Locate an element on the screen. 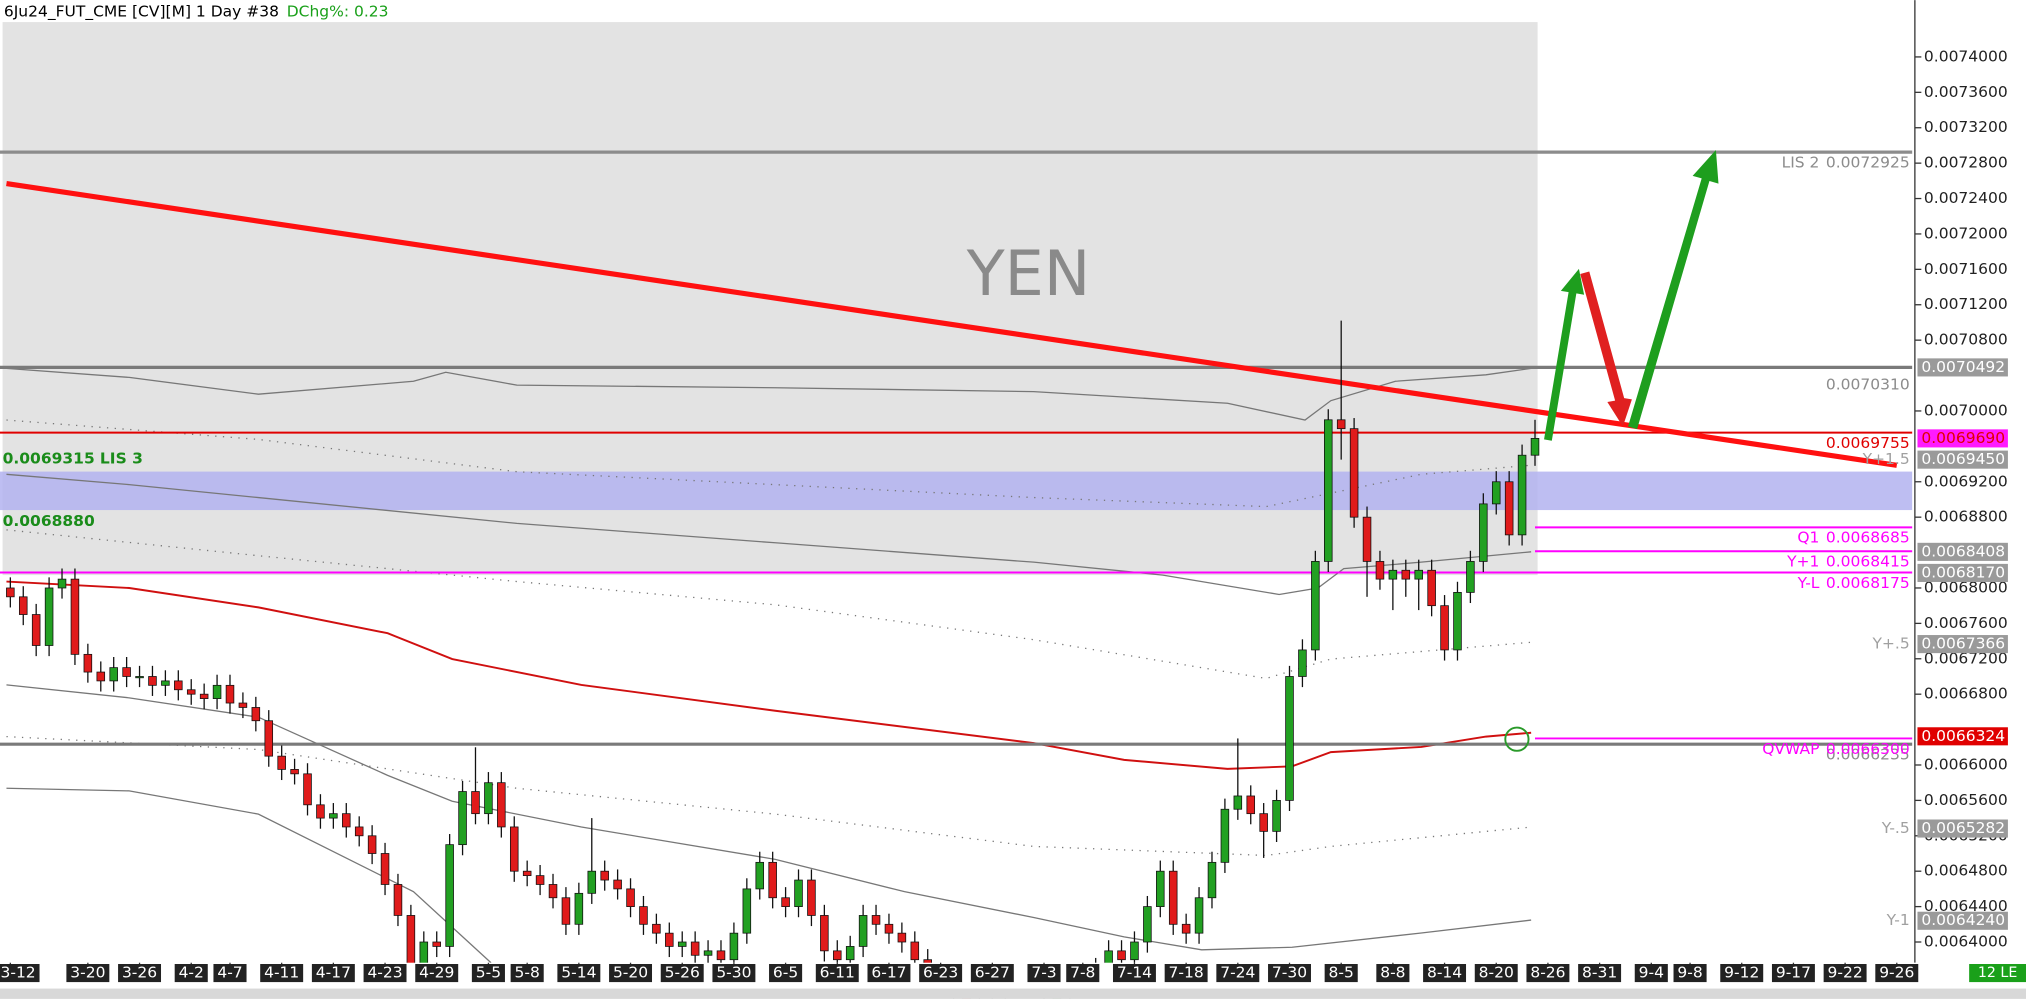 The image size is (2026, 999). y-tick-label: 0.0073200 is located at coordinates (1966, 127).